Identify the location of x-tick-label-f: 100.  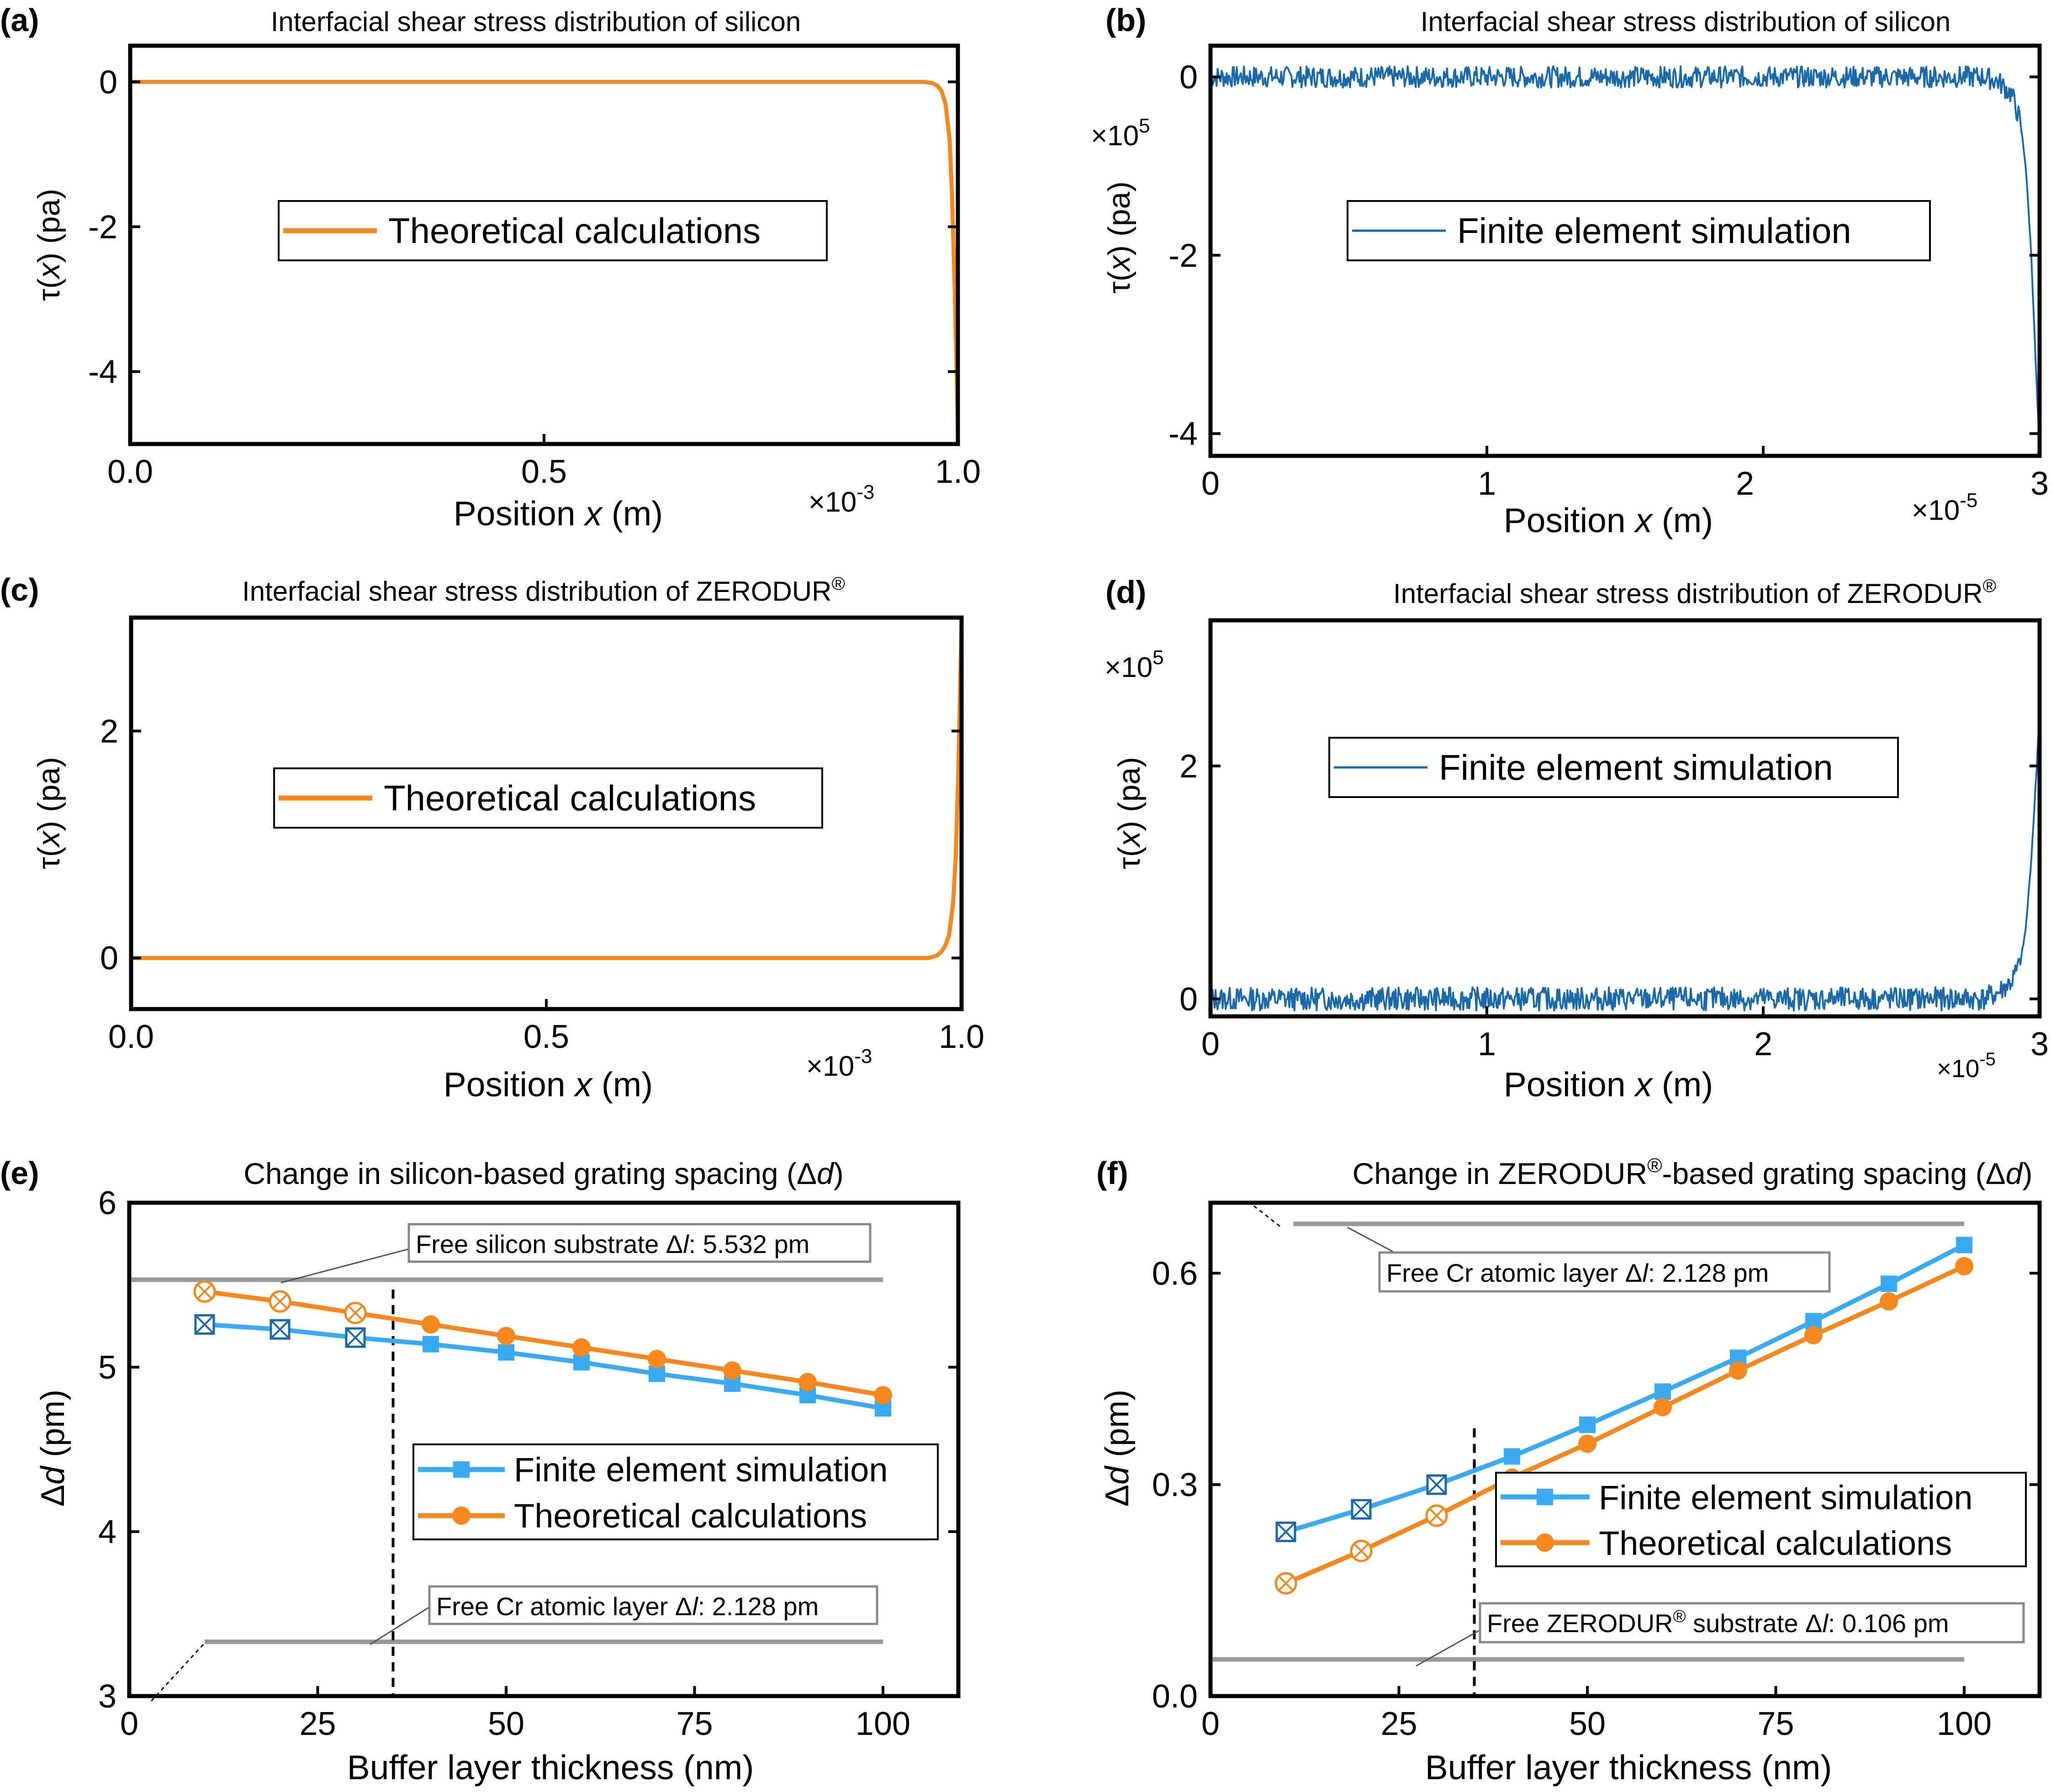
(1964, 1724).